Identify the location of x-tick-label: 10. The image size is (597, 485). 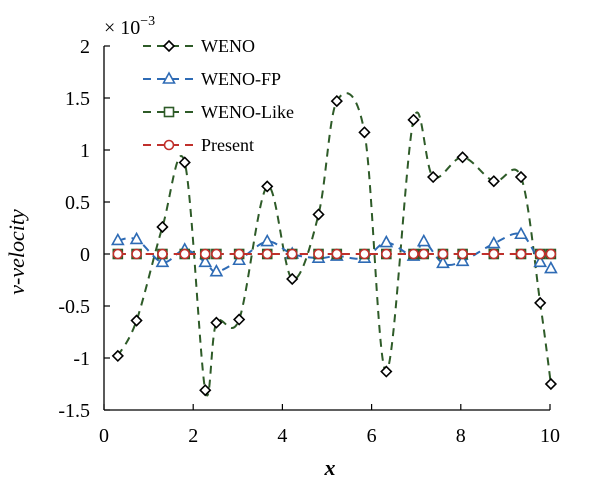
(550, 436).